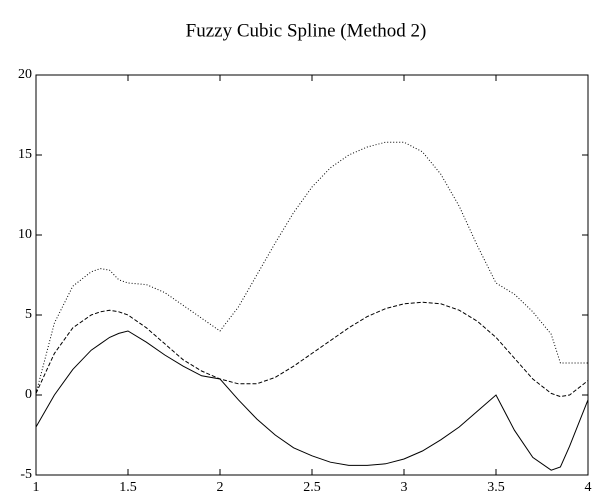  What do you see at coordinates (128, 487) in the screenshot?
I see `x-tick-label: 1.5` at bounding box center [128, 487].